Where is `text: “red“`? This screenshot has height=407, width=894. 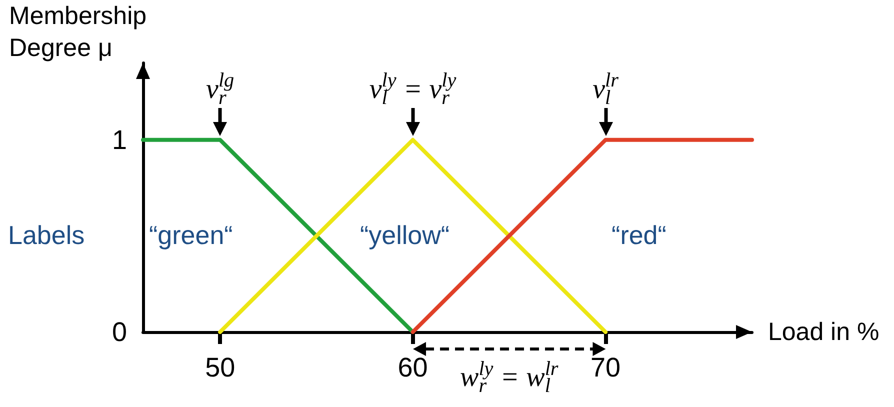 text: “red“ is located at coordinates (639, 235).